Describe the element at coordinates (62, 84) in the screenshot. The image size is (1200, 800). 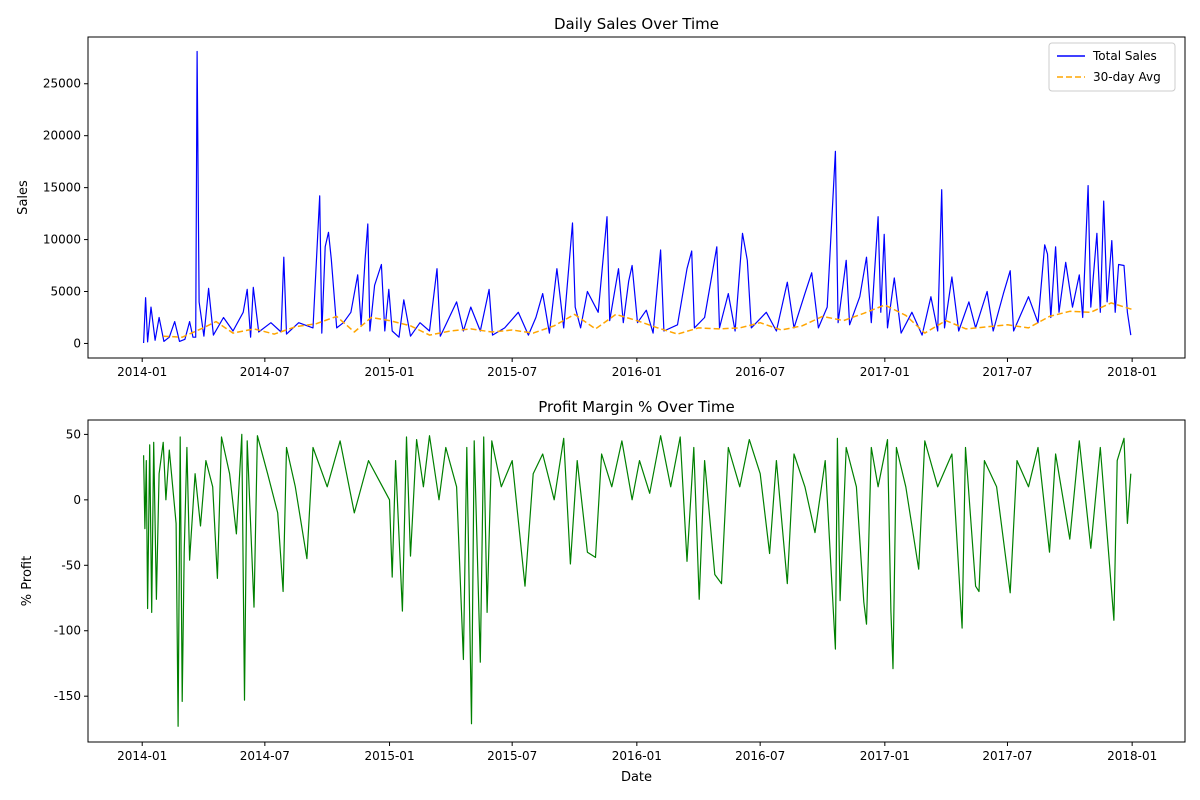
I see `y-tick-label: 25000` at that location.